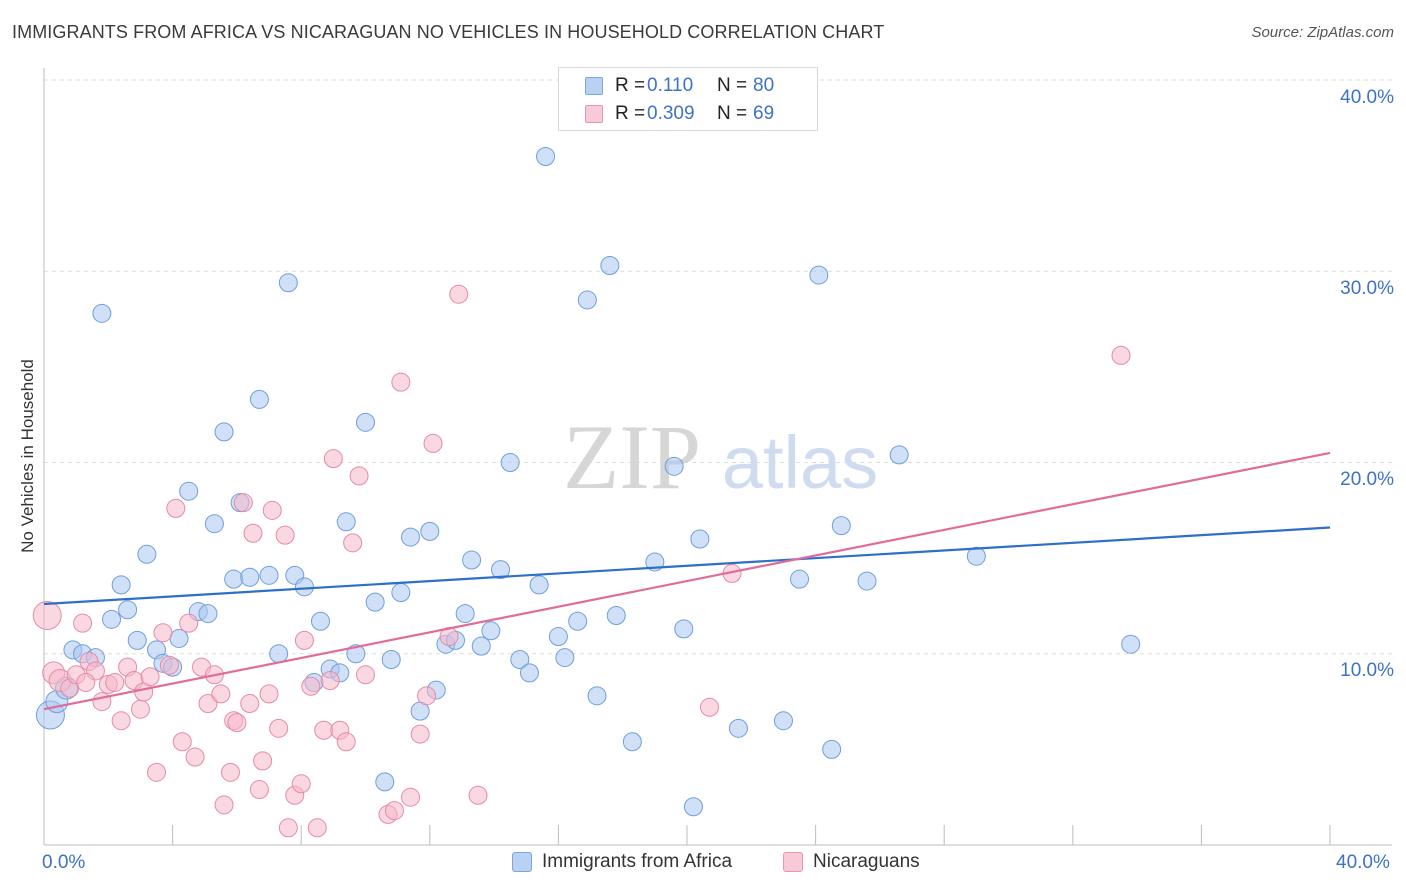 The width and height of the screenshot is (1406, 892). I want to click on legend-r-value: 0.309, so click(671, 113).